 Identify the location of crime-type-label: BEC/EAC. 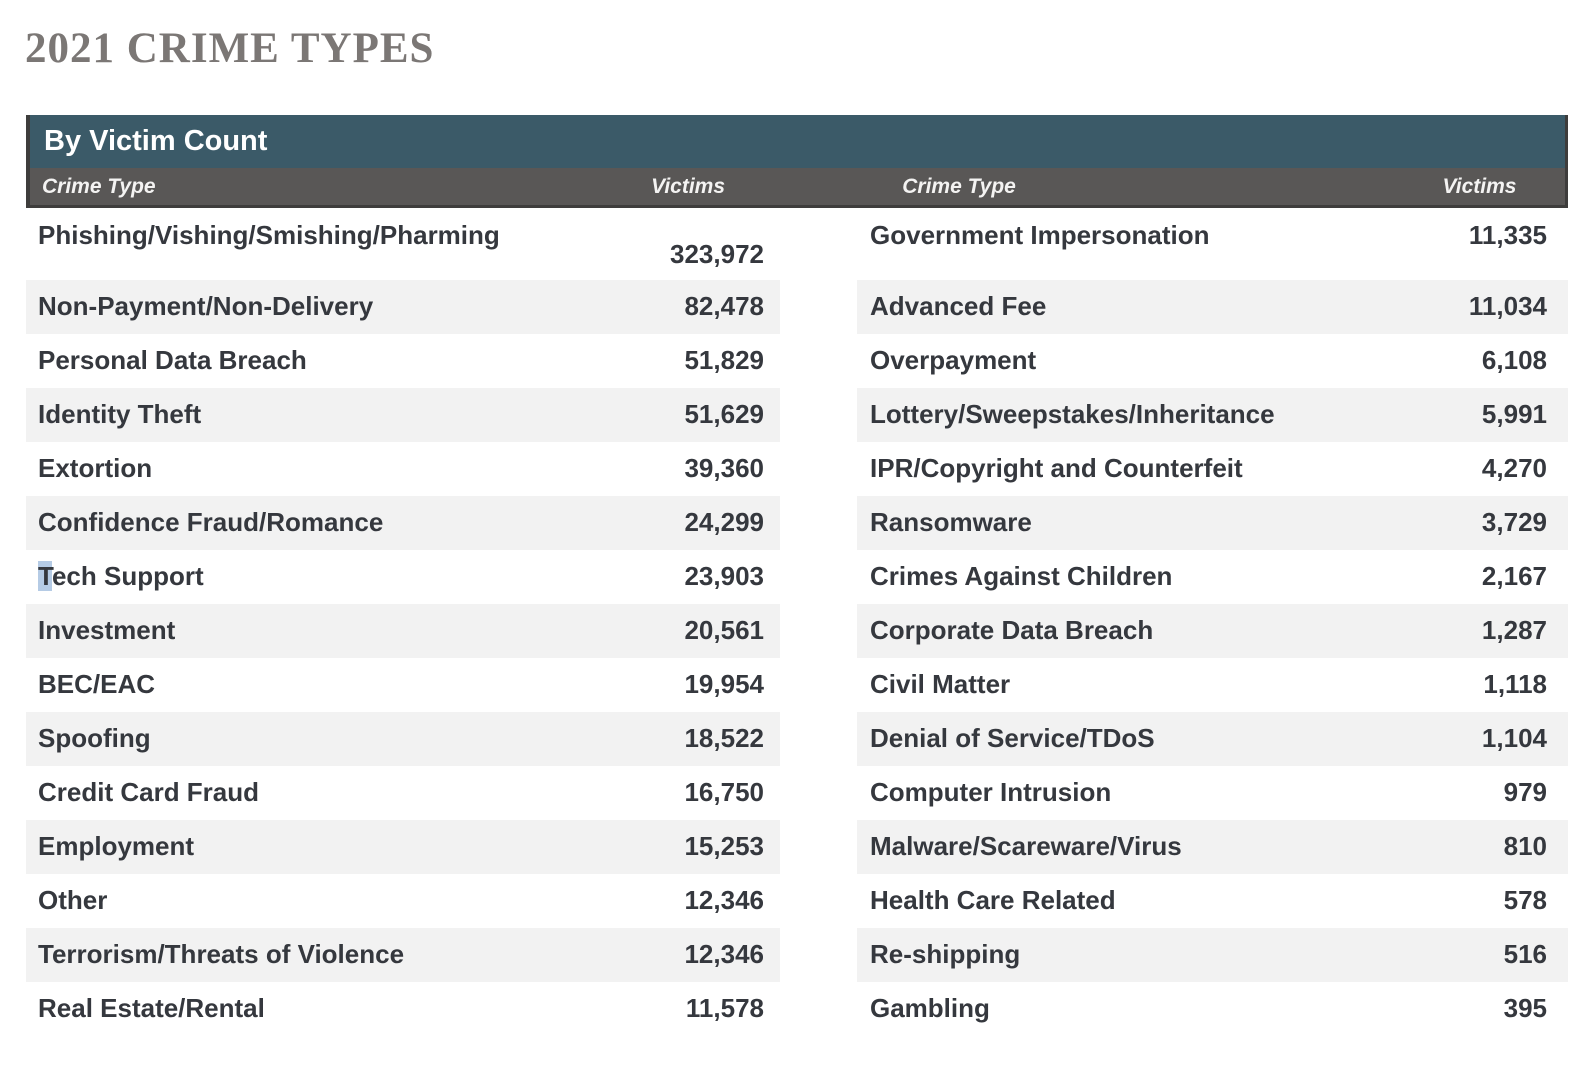
(97, 684).